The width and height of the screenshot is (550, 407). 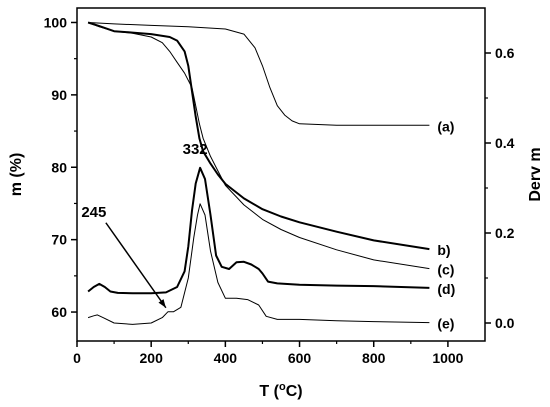 What do you see at coordinates (446, 289) in the screenshot?
I see `series-label-3: (d)` at bounding box center [446, 289].